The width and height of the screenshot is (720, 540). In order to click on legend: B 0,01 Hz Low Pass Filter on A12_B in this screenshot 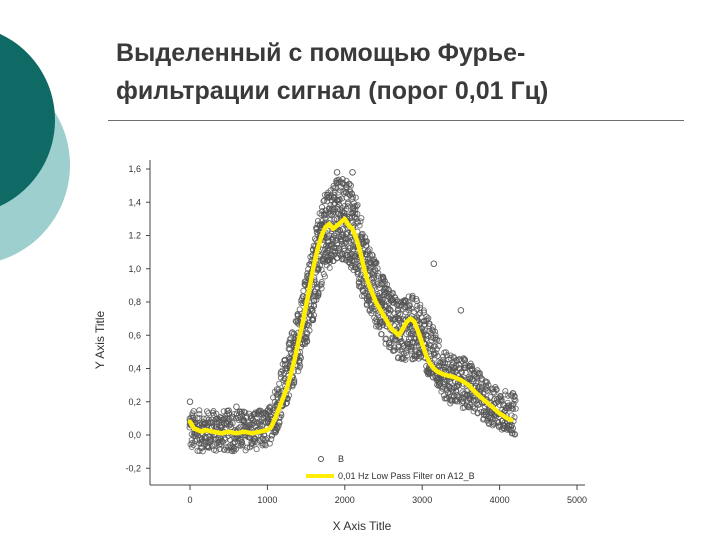, I will do `click(390, 467)`.